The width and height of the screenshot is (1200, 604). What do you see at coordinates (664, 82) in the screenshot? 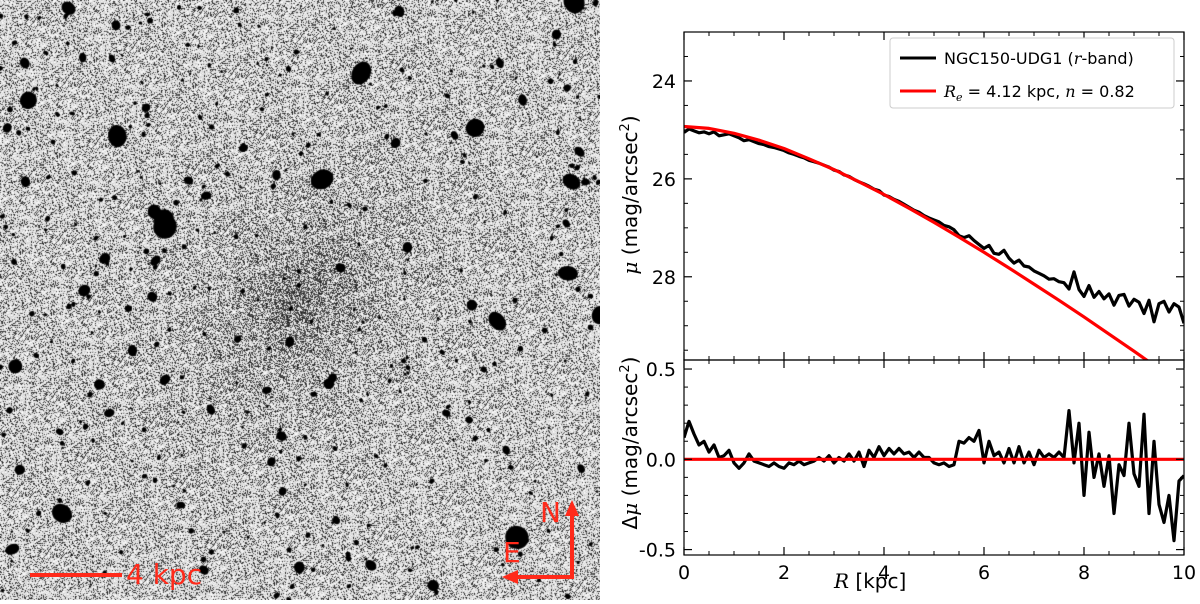
I see `profile-y-tick-label: 24` at bounding box center [664, 82].